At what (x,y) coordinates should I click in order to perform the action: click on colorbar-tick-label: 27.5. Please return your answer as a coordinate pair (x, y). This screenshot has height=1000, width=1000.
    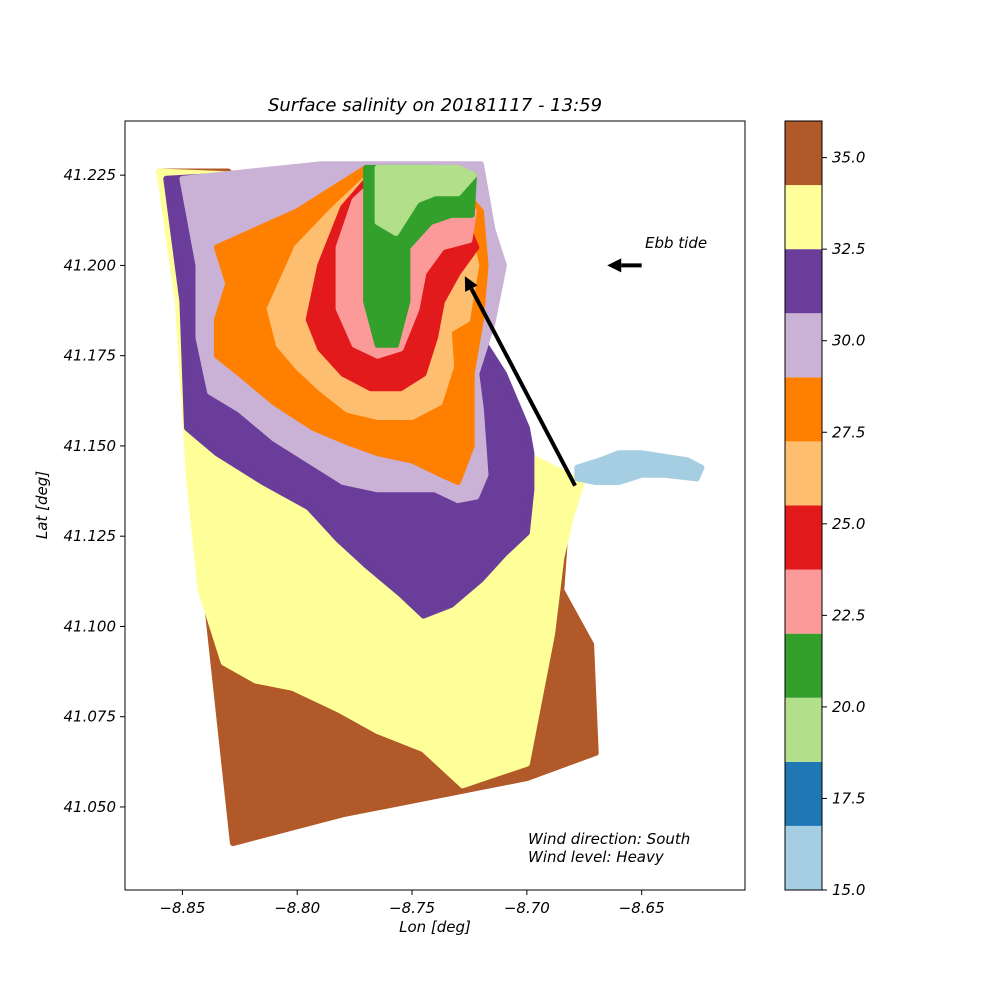
    Looking at the image, I should click on (848, 432).